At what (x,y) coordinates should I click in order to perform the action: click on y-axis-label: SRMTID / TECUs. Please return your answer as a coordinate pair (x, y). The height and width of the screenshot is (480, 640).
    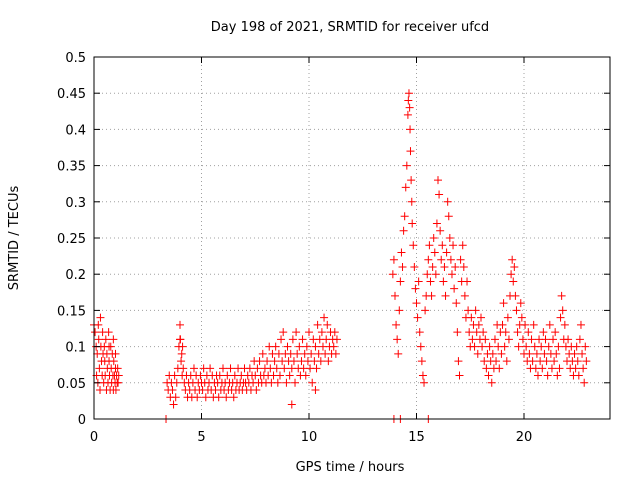
    Looking at the image, I should click on (14, 238).